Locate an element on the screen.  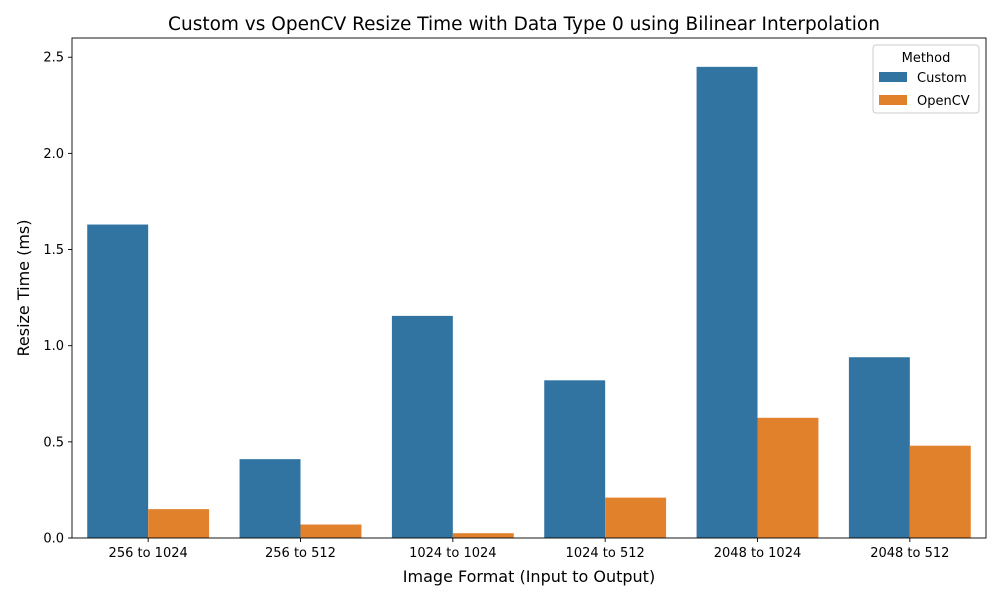
x-axis-label: Image Format (Input to Output) is located at coordinates (529, 576).